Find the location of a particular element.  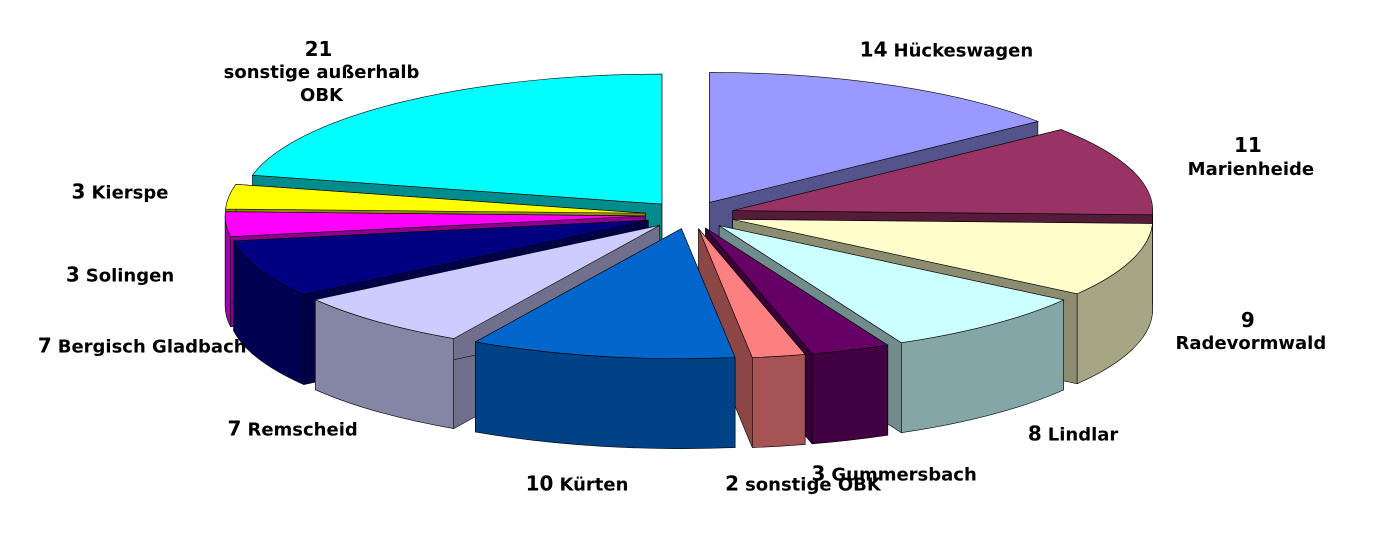

slice-label: 3 Kierspe is located at coordinates (120, 192).